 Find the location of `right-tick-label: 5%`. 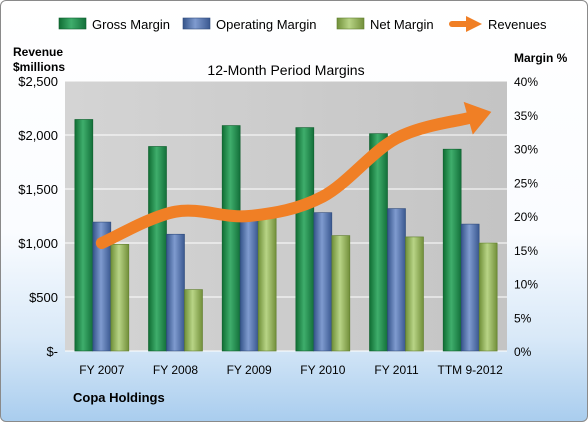

right-tick-label: 5% is located at coordinates (523, 318).